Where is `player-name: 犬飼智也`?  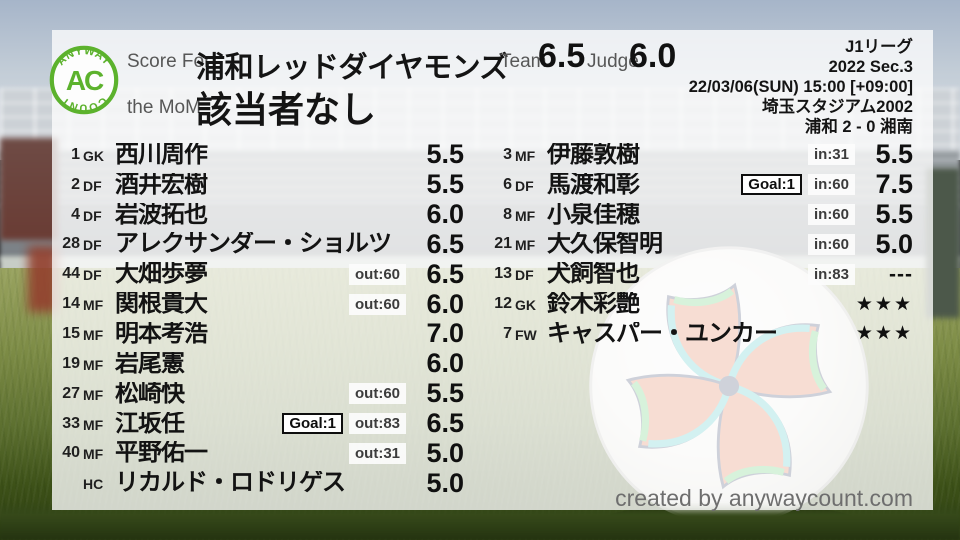
player-name: 犬飼智也 is located at coordinates (593, 274).